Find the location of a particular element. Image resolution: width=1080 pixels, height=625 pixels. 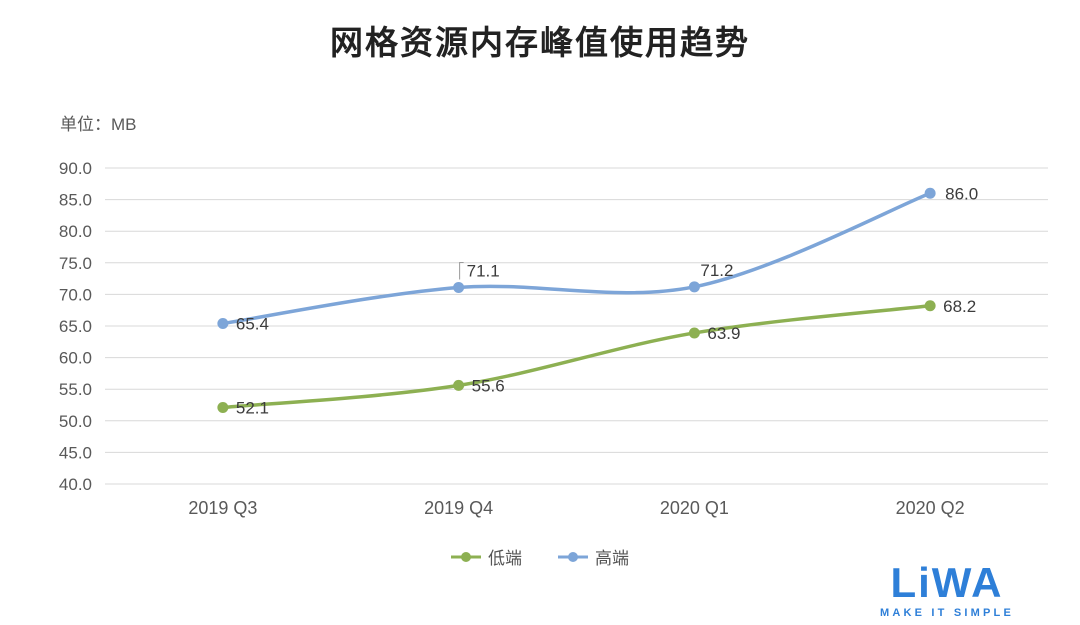

y-tick-label: 80.0 is located at coordinates (75, 231).